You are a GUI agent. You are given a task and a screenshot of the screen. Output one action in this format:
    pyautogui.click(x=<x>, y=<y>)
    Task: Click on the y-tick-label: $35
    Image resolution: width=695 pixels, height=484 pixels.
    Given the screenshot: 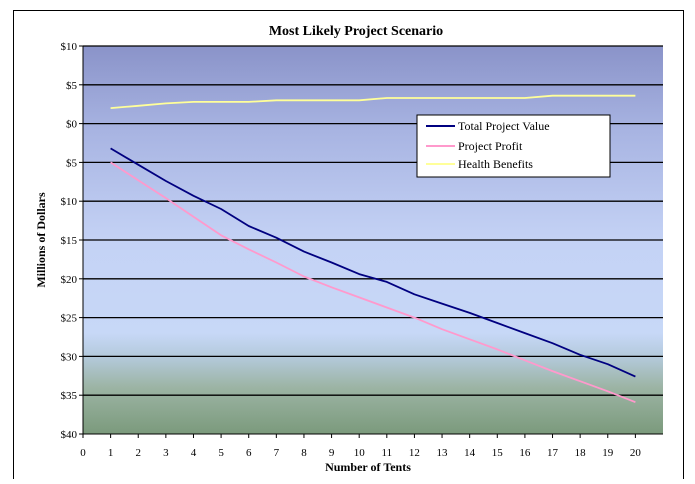 What is the action you would take?
    pyautogui.click(x=69, y=396)
    